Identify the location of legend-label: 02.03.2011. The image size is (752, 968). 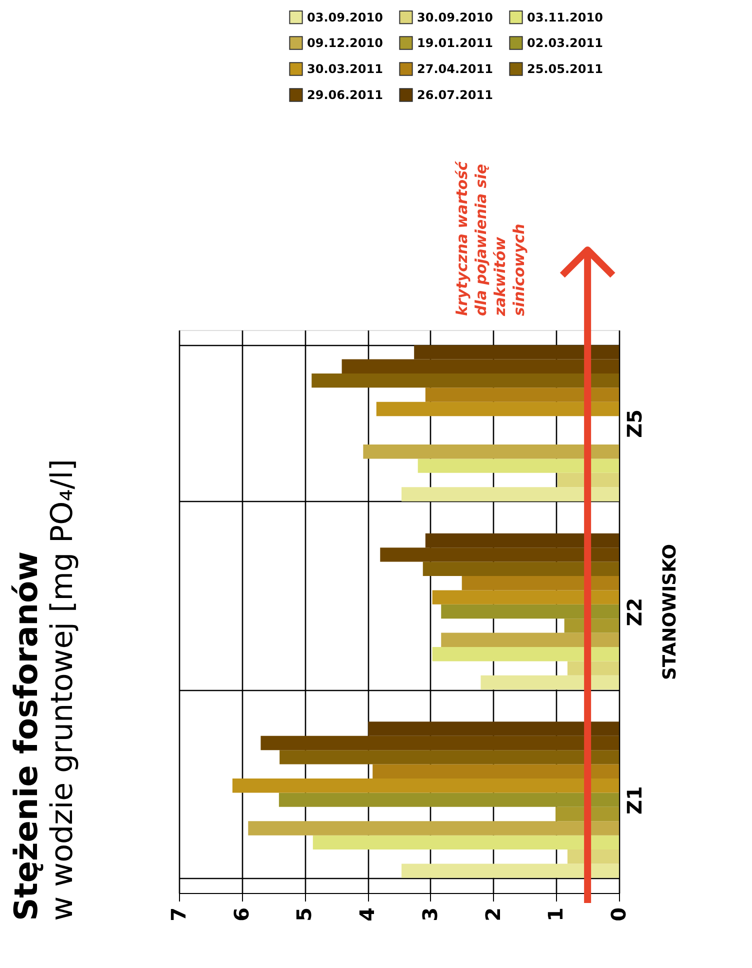
(565, 43).